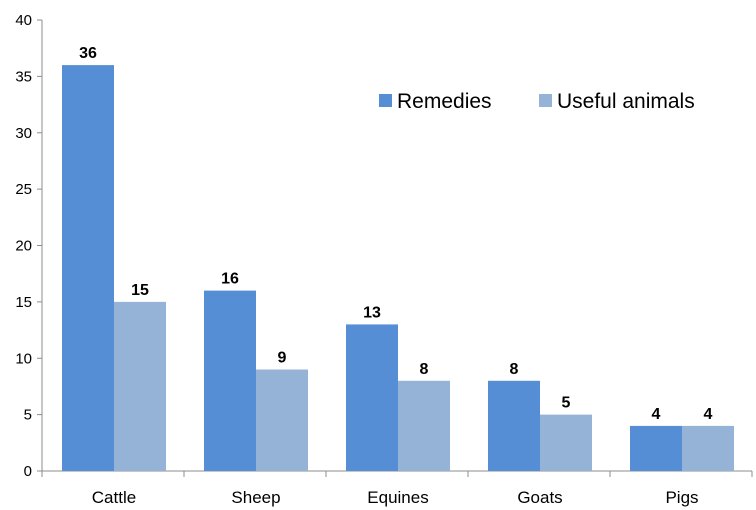 Image resolution: width=756 pixels, height=510 pixels. I want to click on bar-value-label: 5, so click(566, 403).